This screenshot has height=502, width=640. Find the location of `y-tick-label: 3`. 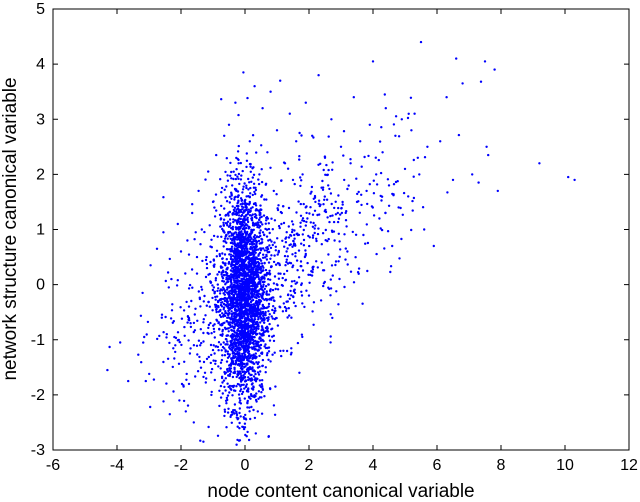

y-tick-label: 3 is located at coordinates (40, 119).